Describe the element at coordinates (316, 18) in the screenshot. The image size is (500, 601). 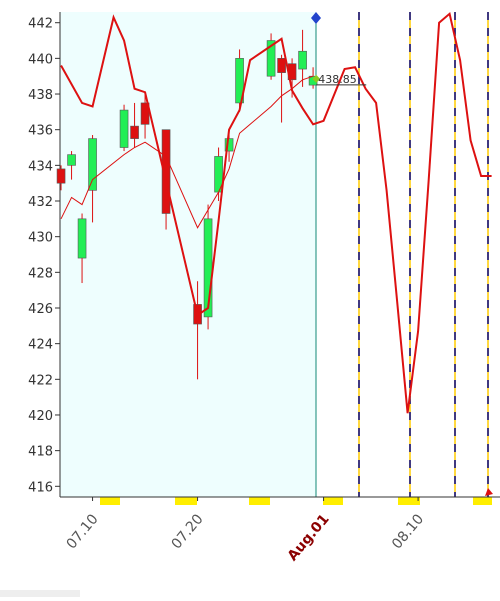
I see `current-marker` at that location.